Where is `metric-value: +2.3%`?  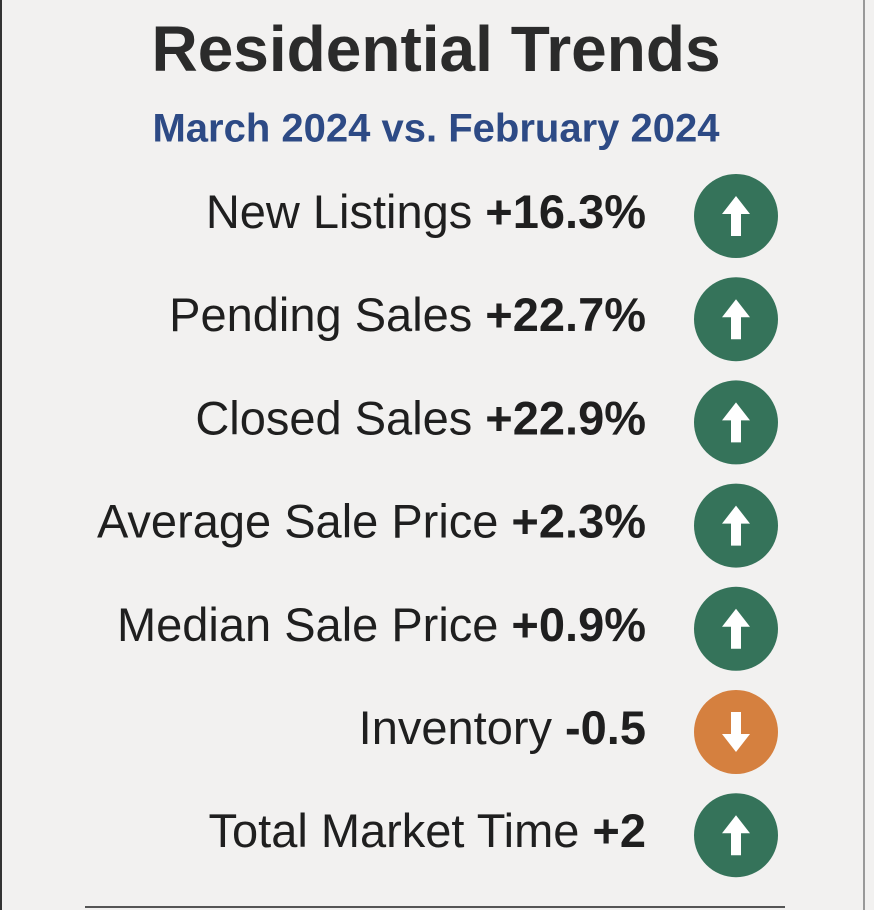
metric-value: +2.3% is located at coordinates (578, 521).